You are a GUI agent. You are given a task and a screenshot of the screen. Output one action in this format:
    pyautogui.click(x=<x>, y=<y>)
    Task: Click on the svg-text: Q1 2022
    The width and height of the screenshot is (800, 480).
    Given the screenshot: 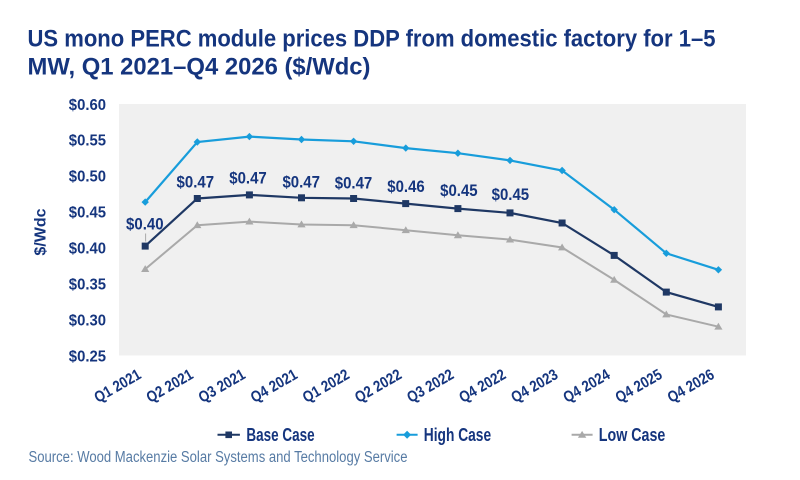 What is the action you would take?
    pyautogui.click(x=326, y=386)
    